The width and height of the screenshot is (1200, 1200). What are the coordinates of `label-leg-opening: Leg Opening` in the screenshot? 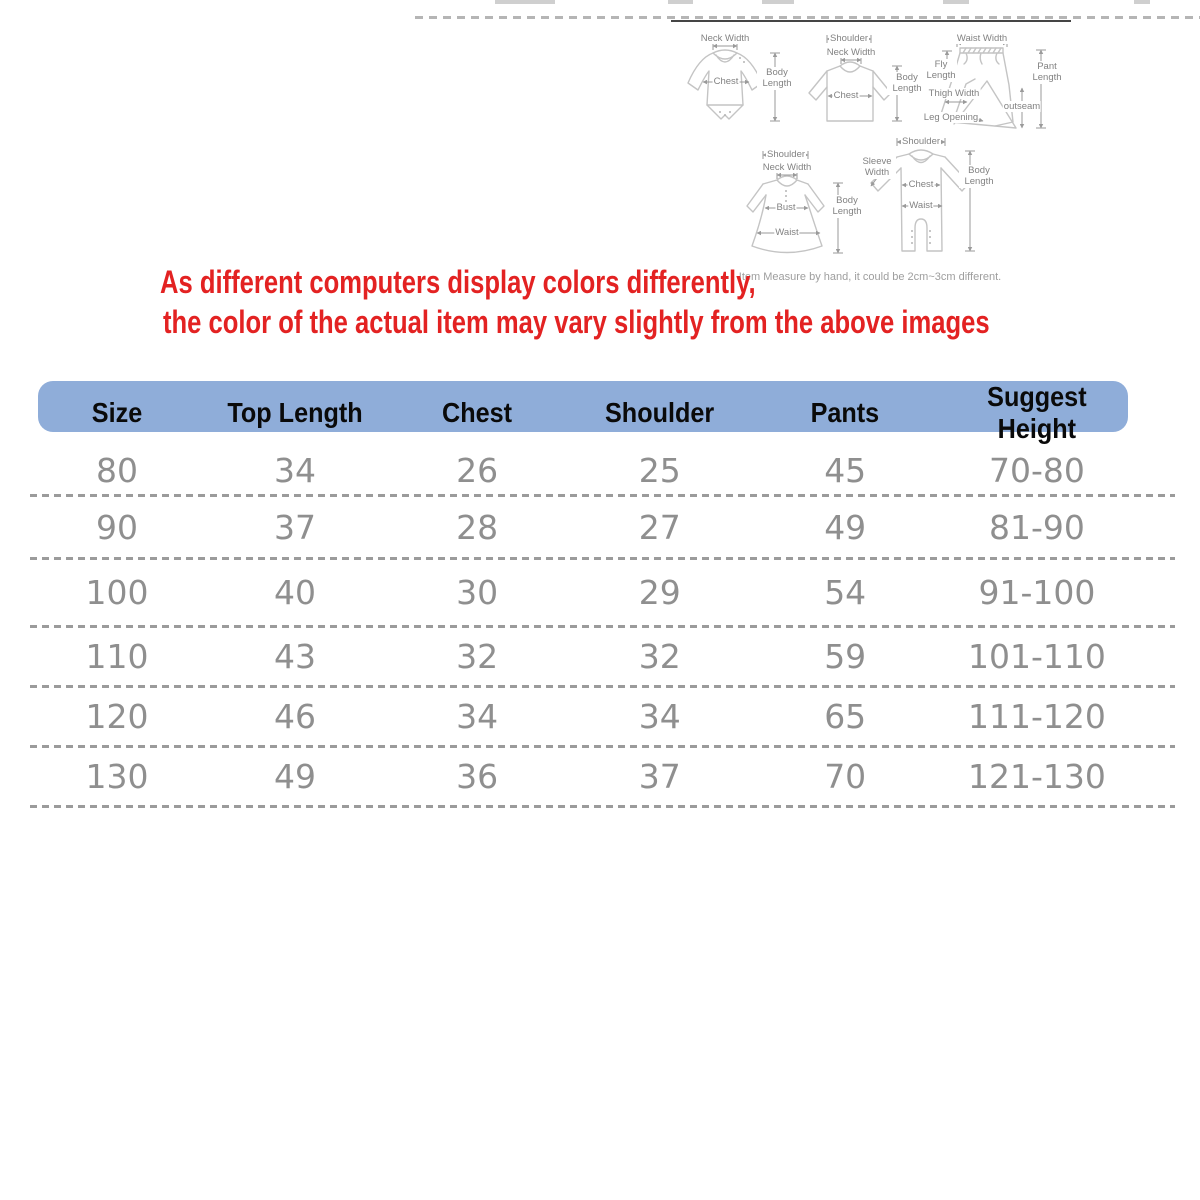 It's located at (951, 118).